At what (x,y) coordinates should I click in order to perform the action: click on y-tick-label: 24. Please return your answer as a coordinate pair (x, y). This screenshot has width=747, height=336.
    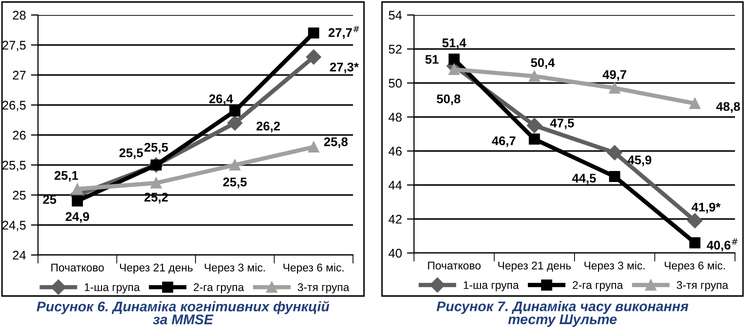
    Looking at the image, I should click on (19, 255).